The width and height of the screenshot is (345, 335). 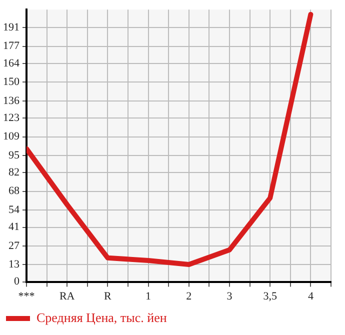 I want to click on y-tick-label: 13, so click(x=14, y=264).